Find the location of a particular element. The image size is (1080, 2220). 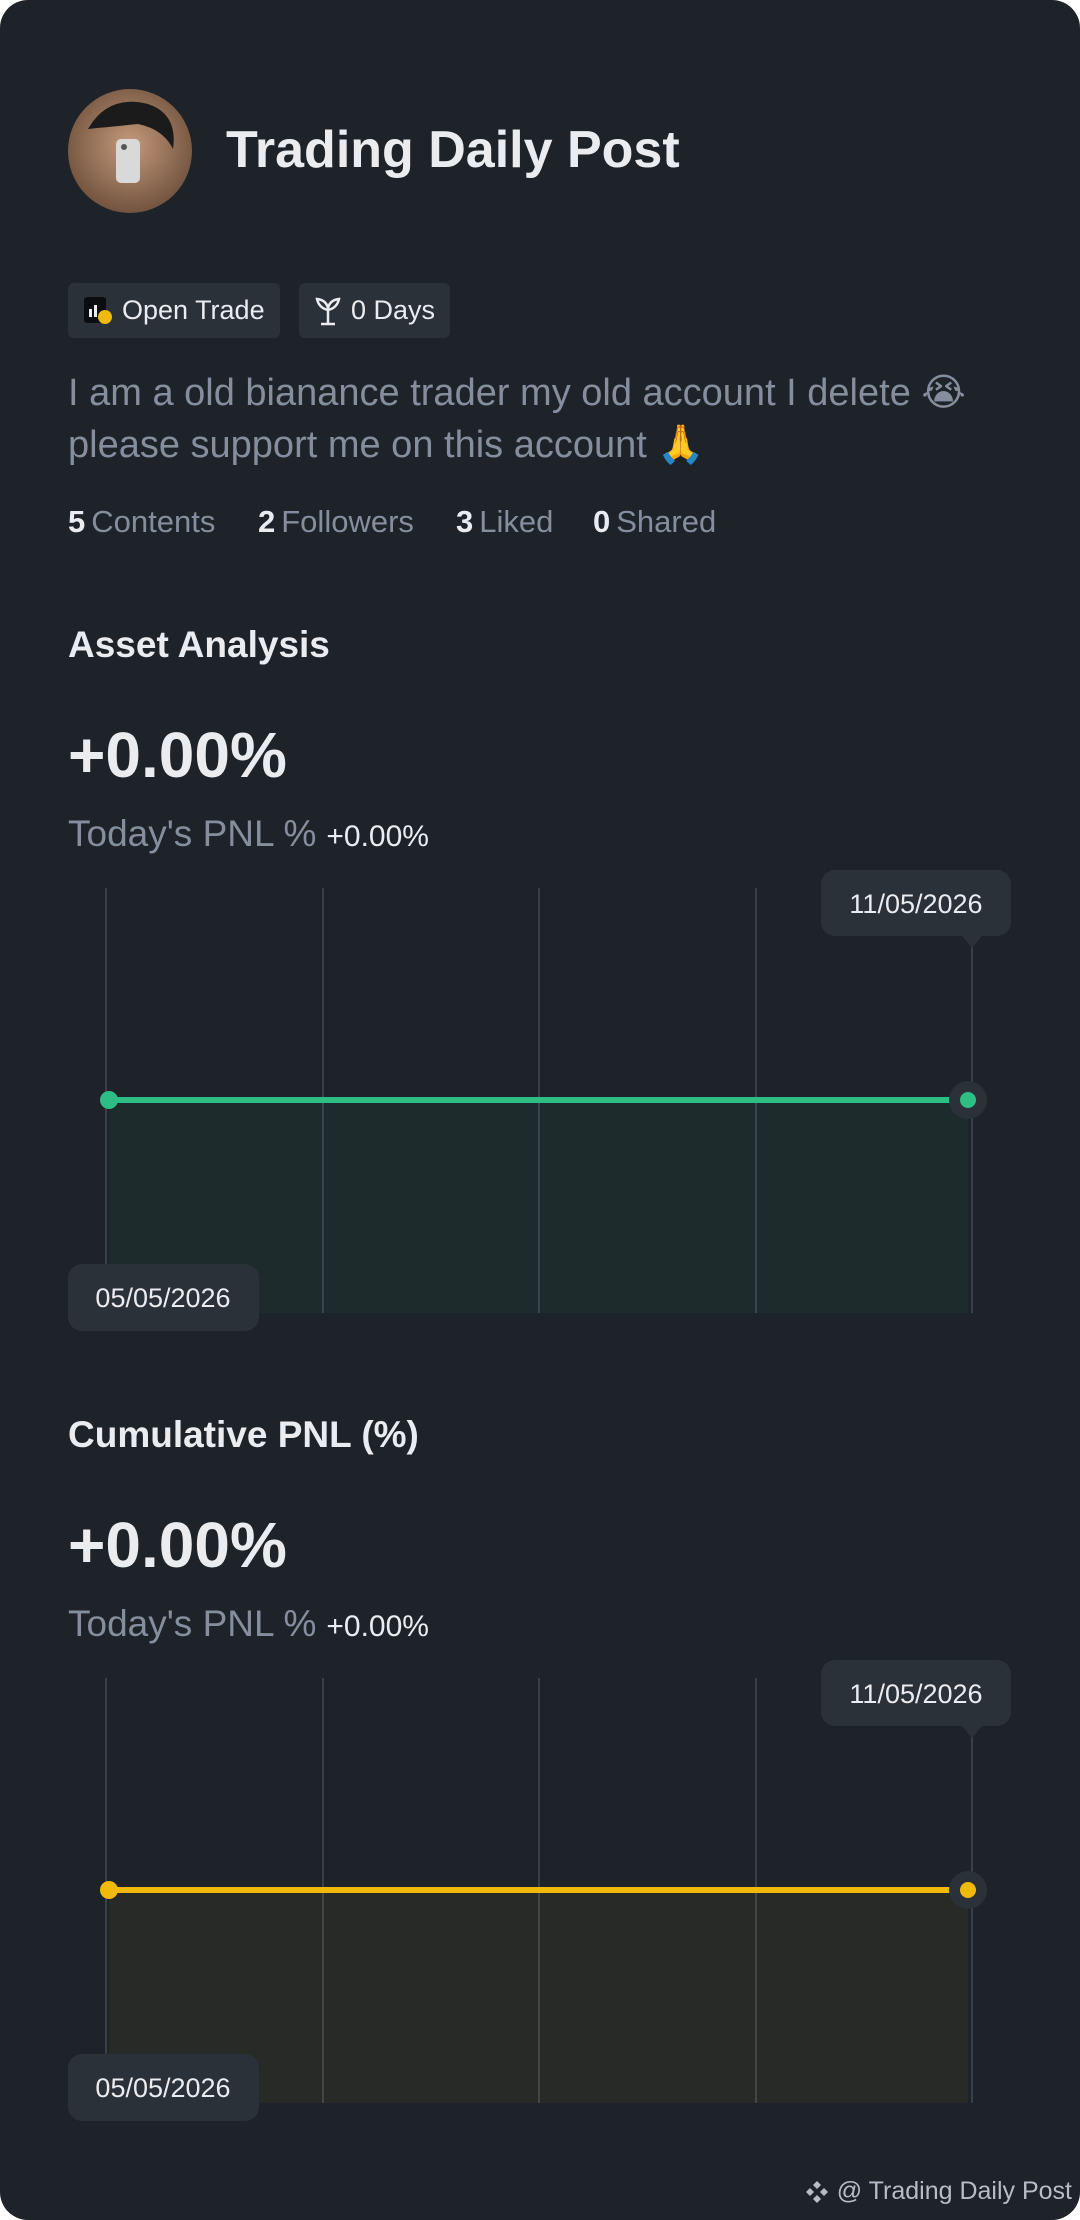

footer-text: @ Trading Daily Post is located at coordinates (954, 2191).